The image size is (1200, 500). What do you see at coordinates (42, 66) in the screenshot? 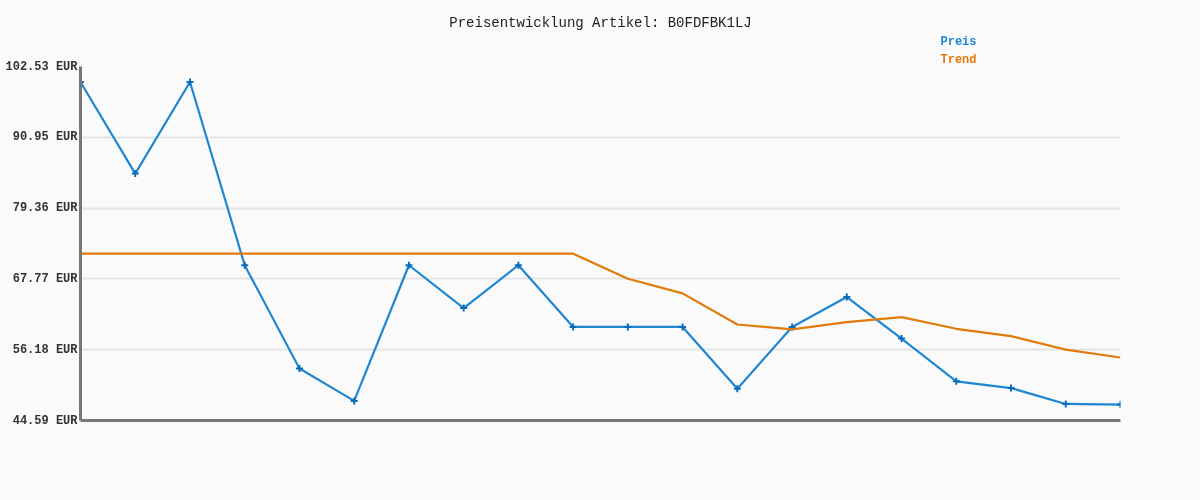
I see `y-tick-label: 102.53 EUR` at bounding box center [42, 66].